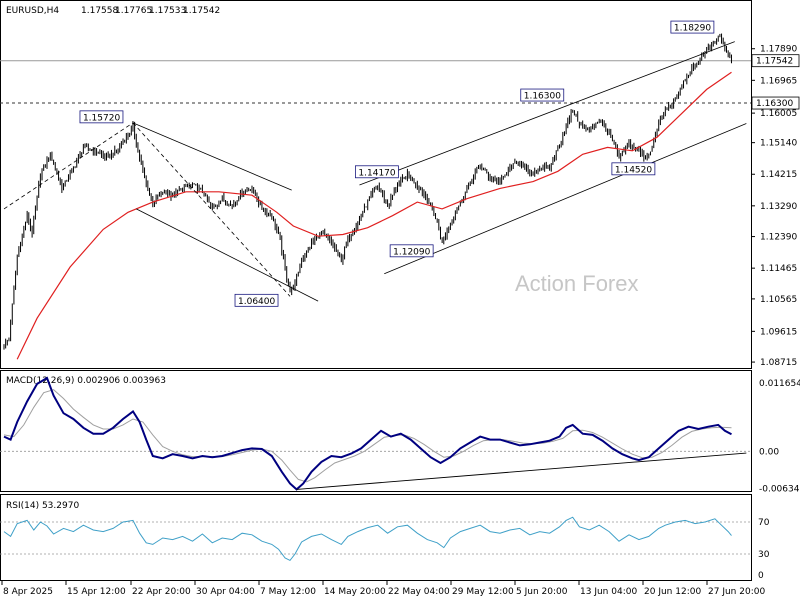 This screenshot has height=600, width=800. Describe the element at coordinates (761, 576) in the screenshot. I see `rsi-tick-label-2: 0` at that location.